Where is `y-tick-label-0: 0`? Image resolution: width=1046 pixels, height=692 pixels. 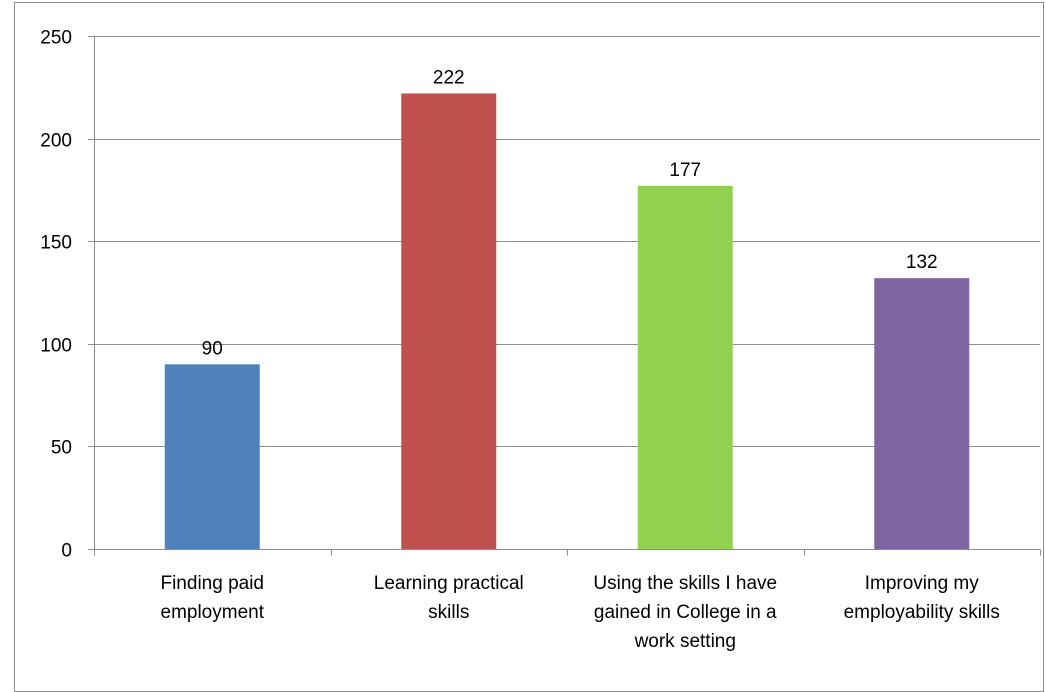
y-tick-label-0: 0 is located at coordinates (66, 551).